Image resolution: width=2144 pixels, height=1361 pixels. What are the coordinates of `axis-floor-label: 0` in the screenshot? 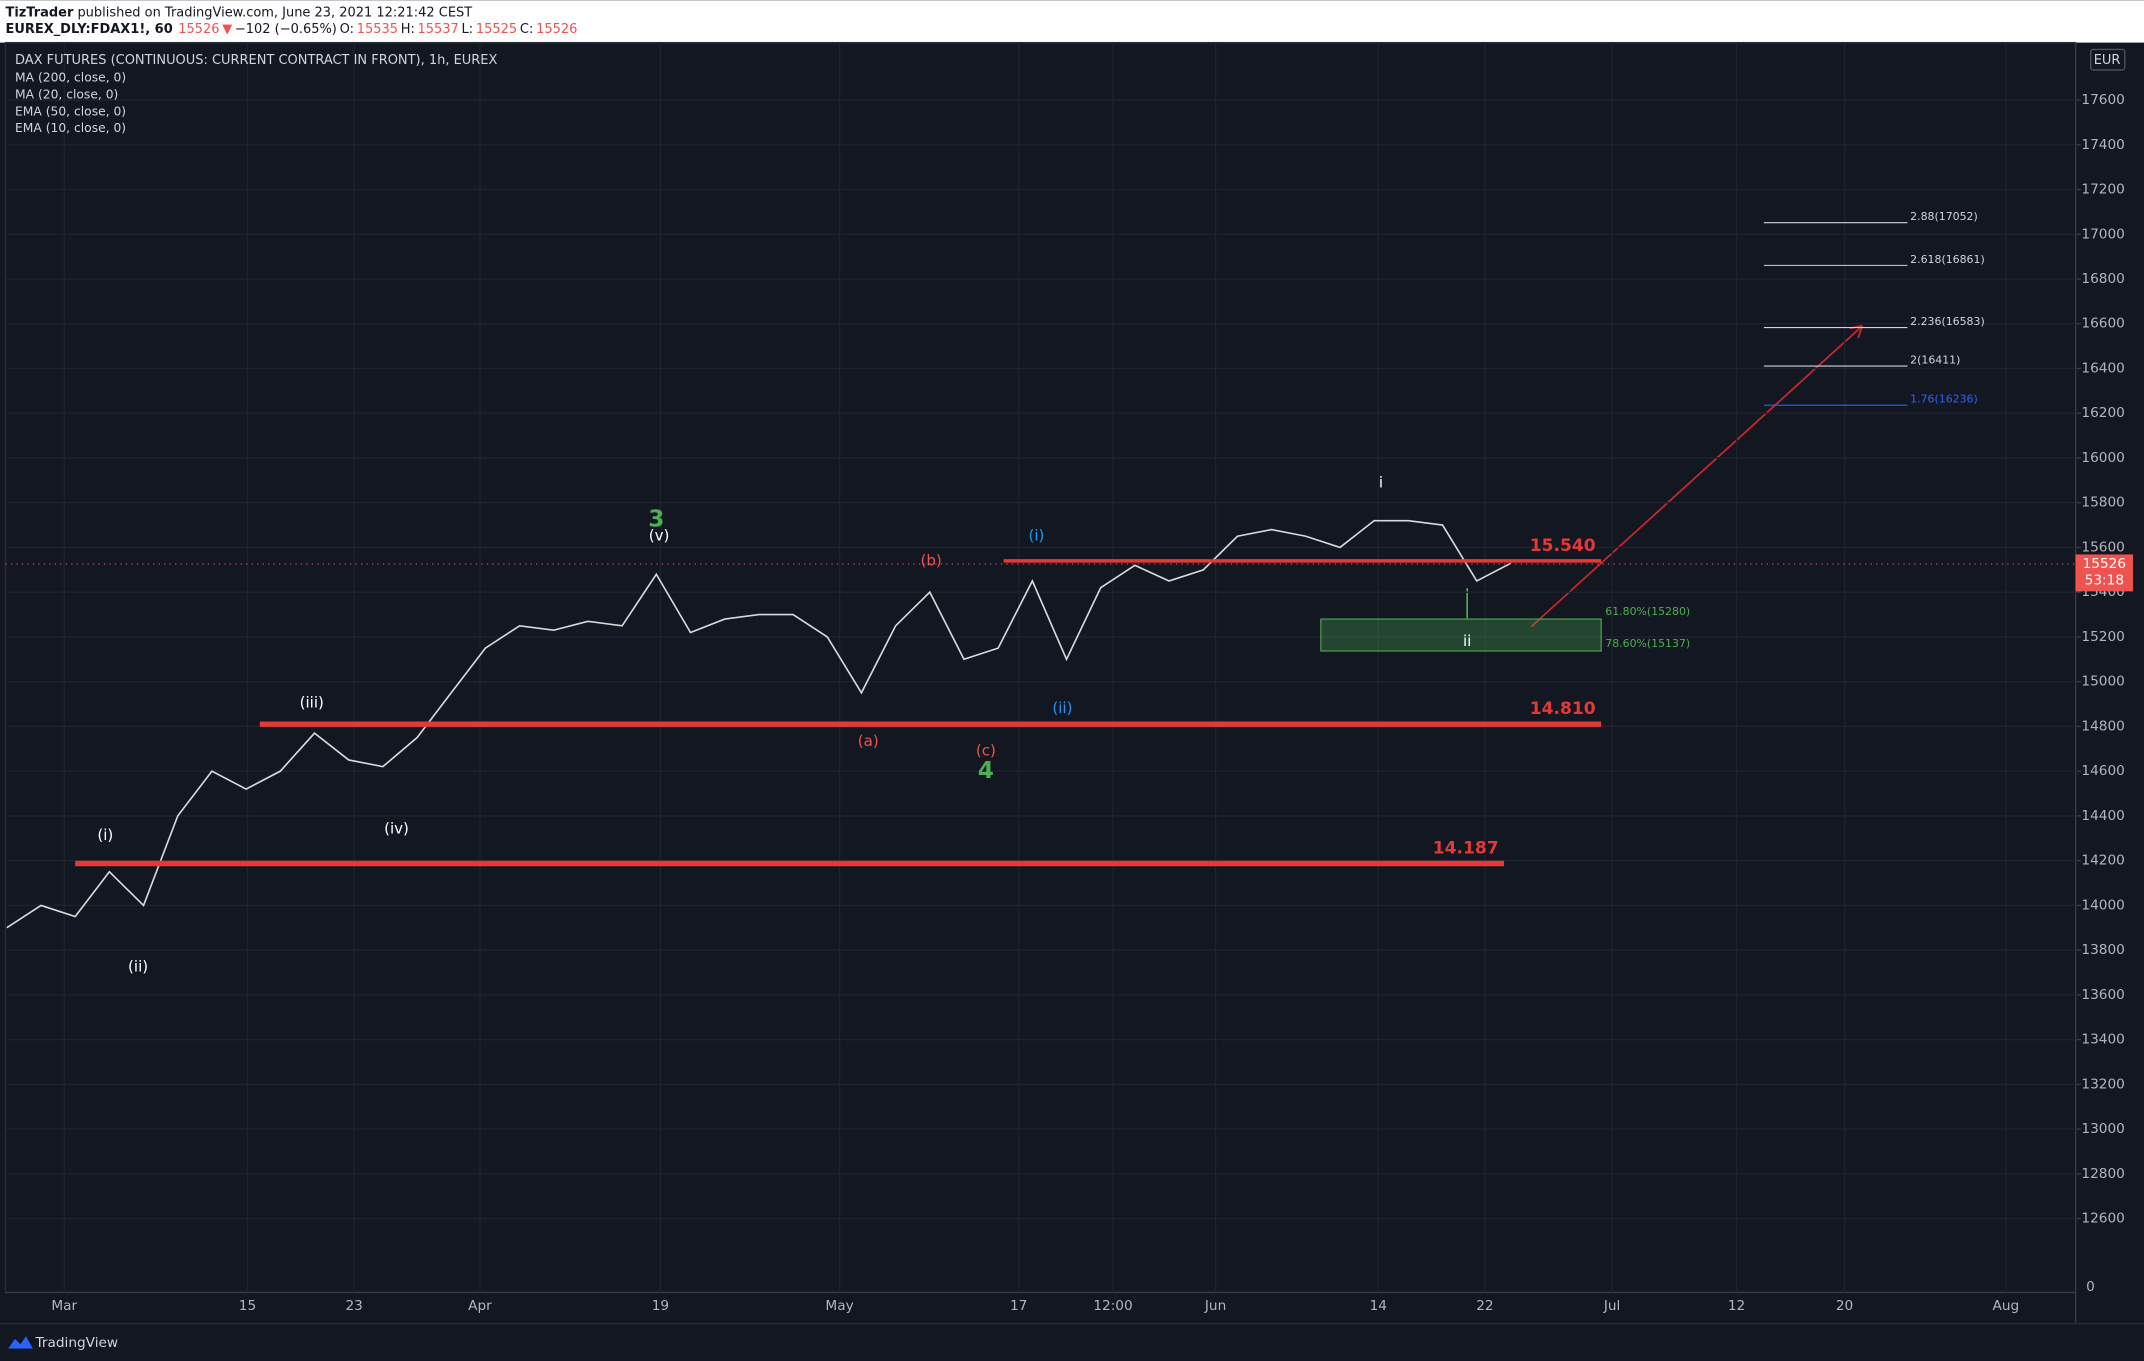 It's located at (2090, 1287).